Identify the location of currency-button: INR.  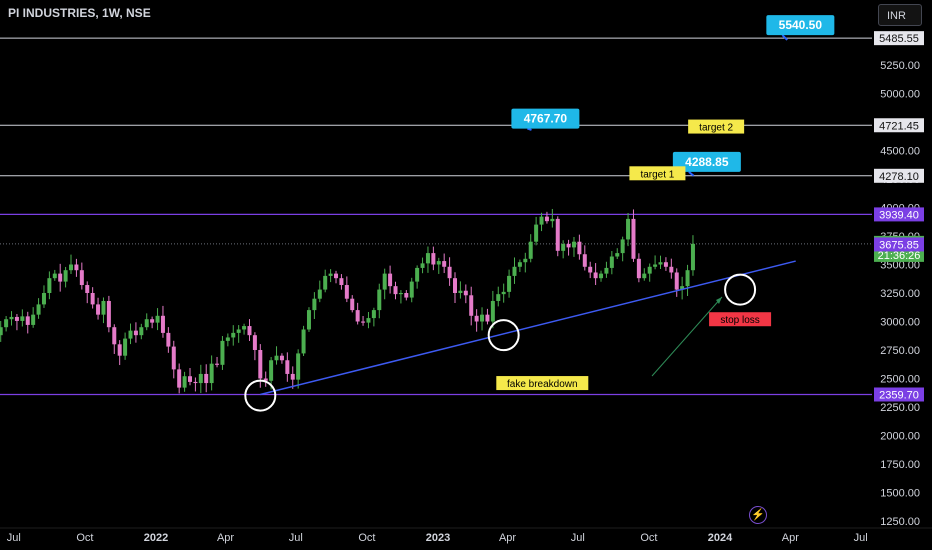
(900, 15).